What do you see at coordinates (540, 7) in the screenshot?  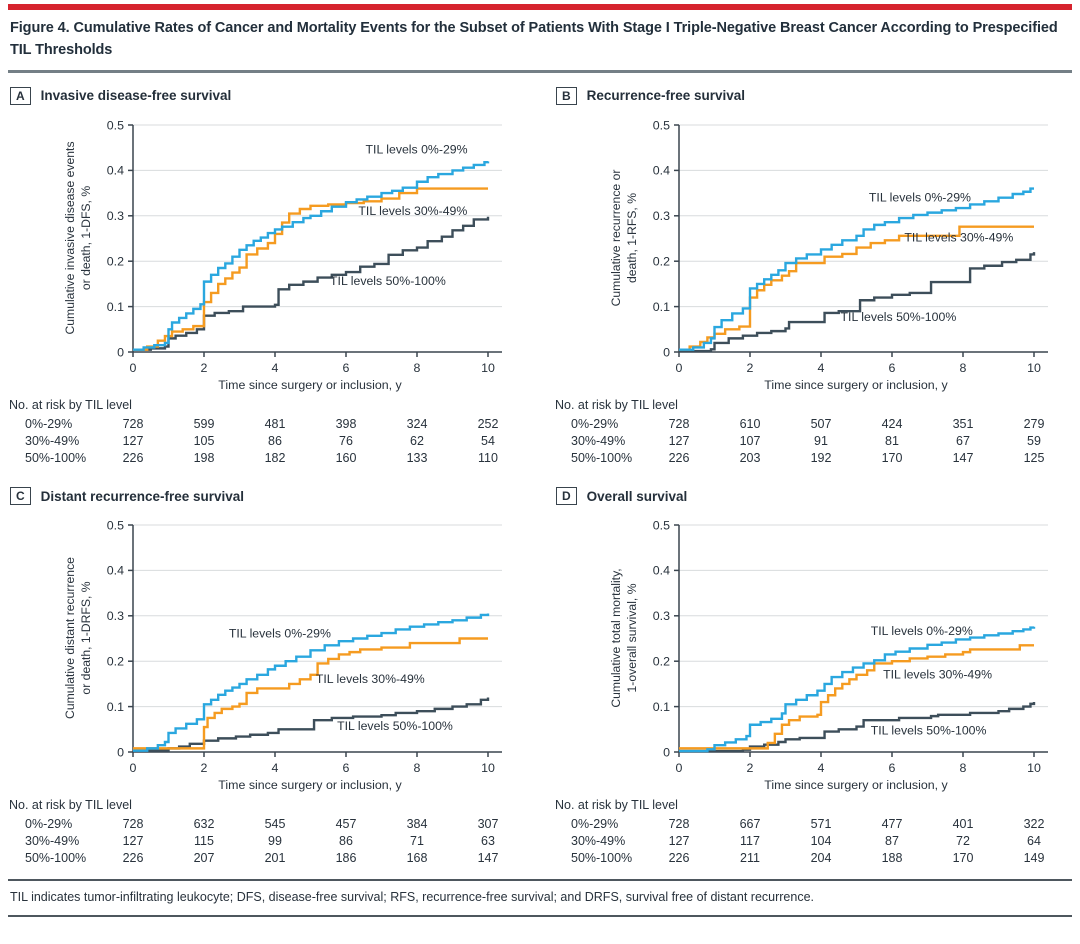 I see `accent-rule` at bounding box center [540, 7].